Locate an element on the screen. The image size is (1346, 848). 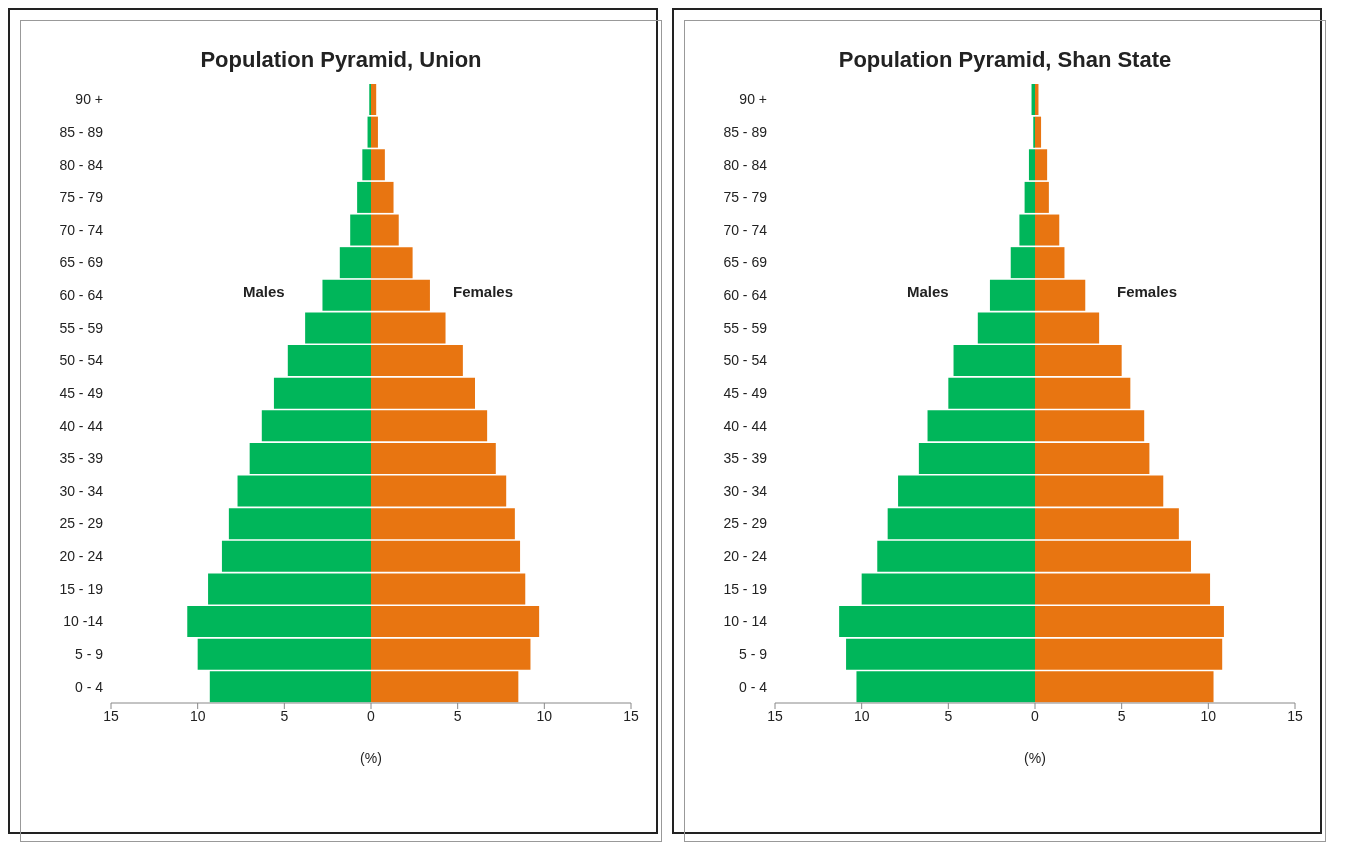
y-tick-label: 10 -14 is located at coordinates (83, 621).